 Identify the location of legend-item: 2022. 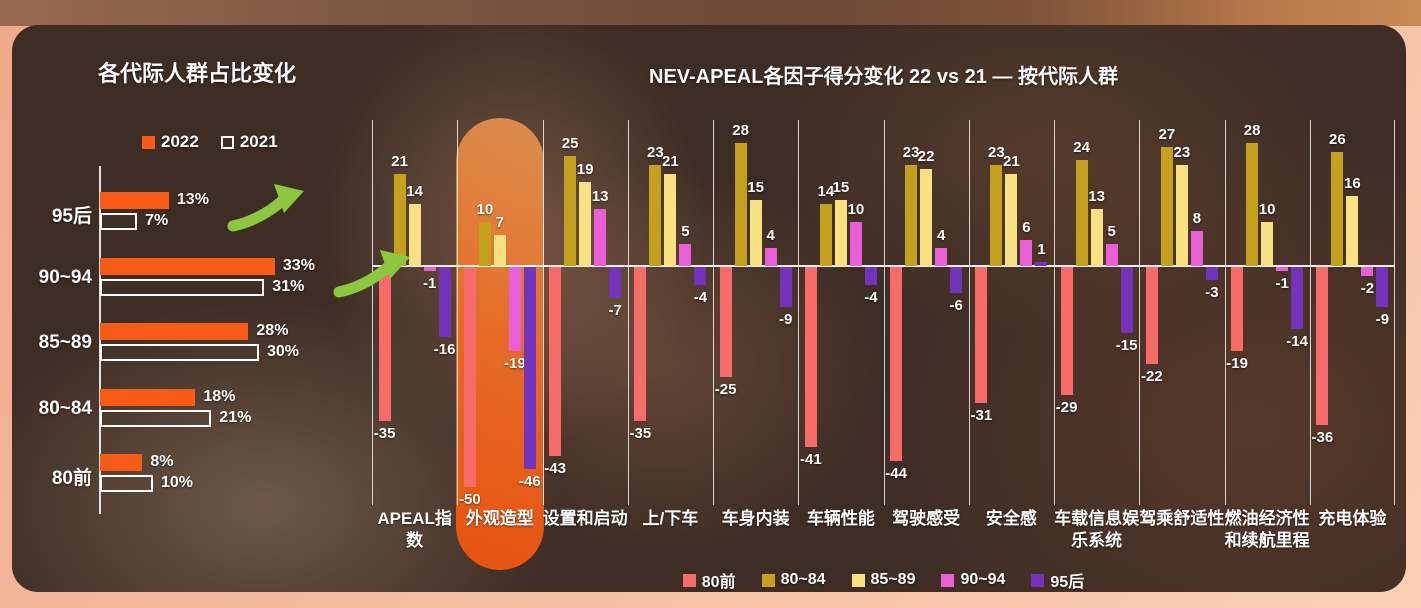
(170, 142).